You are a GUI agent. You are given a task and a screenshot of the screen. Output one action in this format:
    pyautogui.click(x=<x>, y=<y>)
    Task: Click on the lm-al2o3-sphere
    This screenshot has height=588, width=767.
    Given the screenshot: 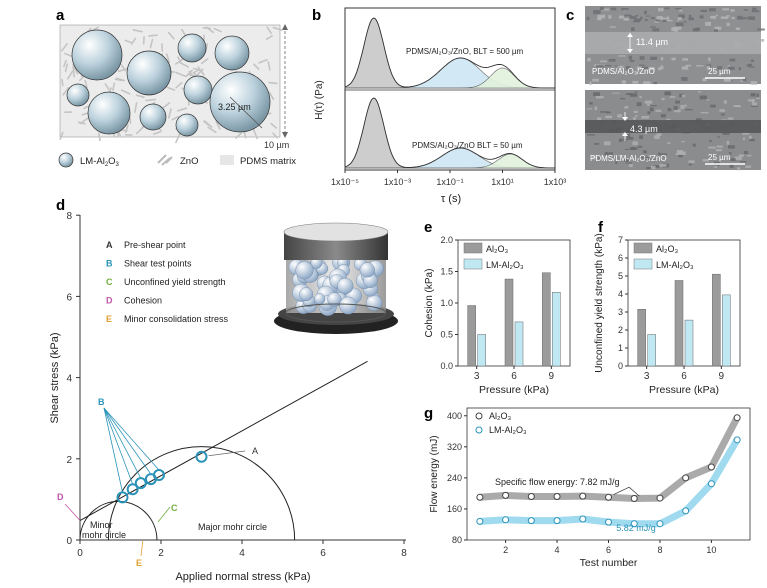 What is the action you would take?
    pyautogui.click(x=149, y=73)
    